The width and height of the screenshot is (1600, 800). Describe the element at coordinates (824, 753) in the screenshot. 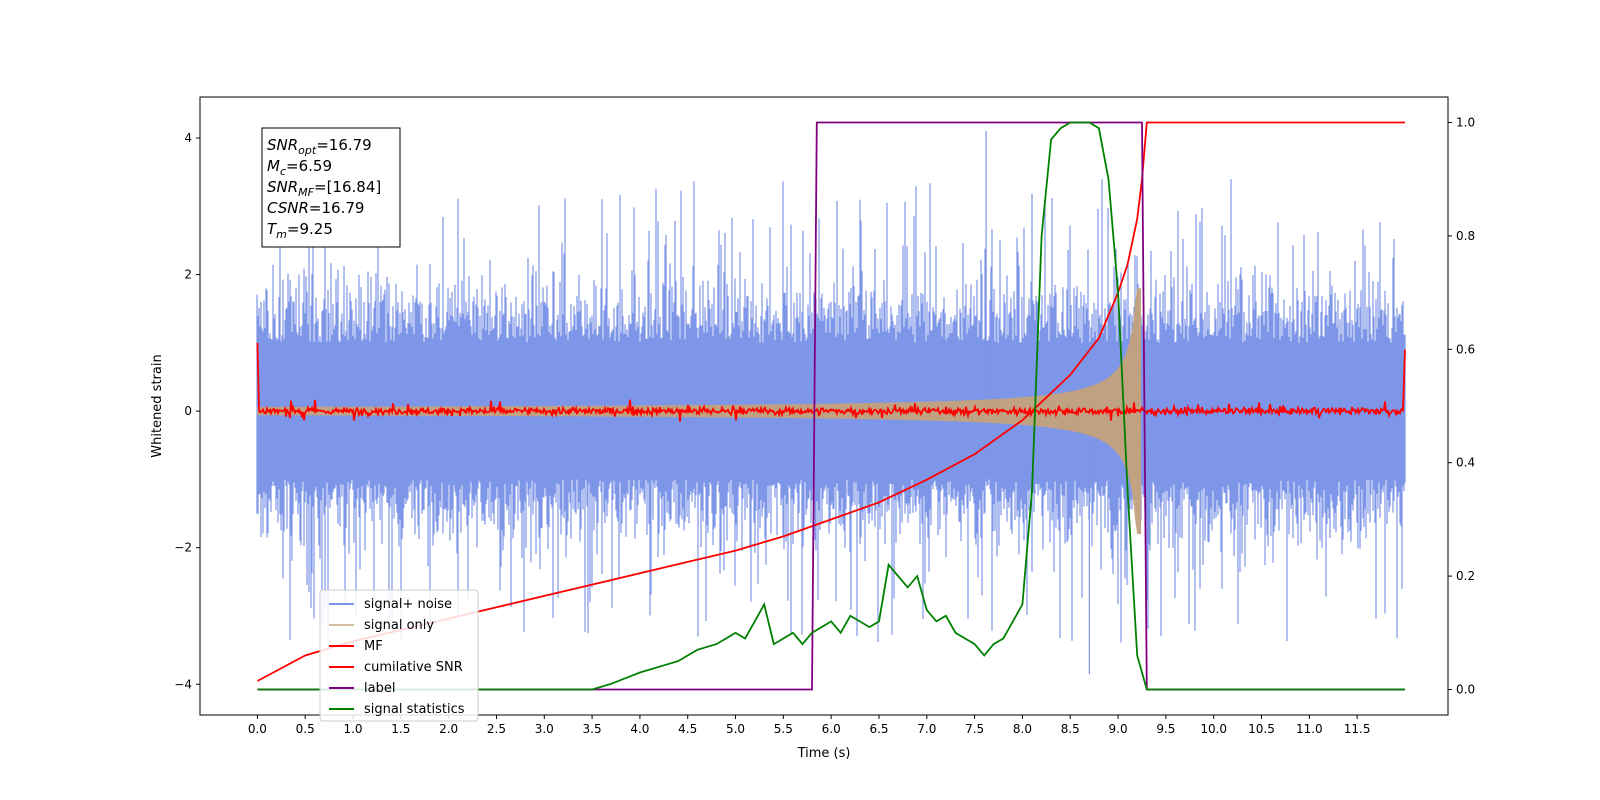

I see `x-axis-label: Time (s)` at that location.